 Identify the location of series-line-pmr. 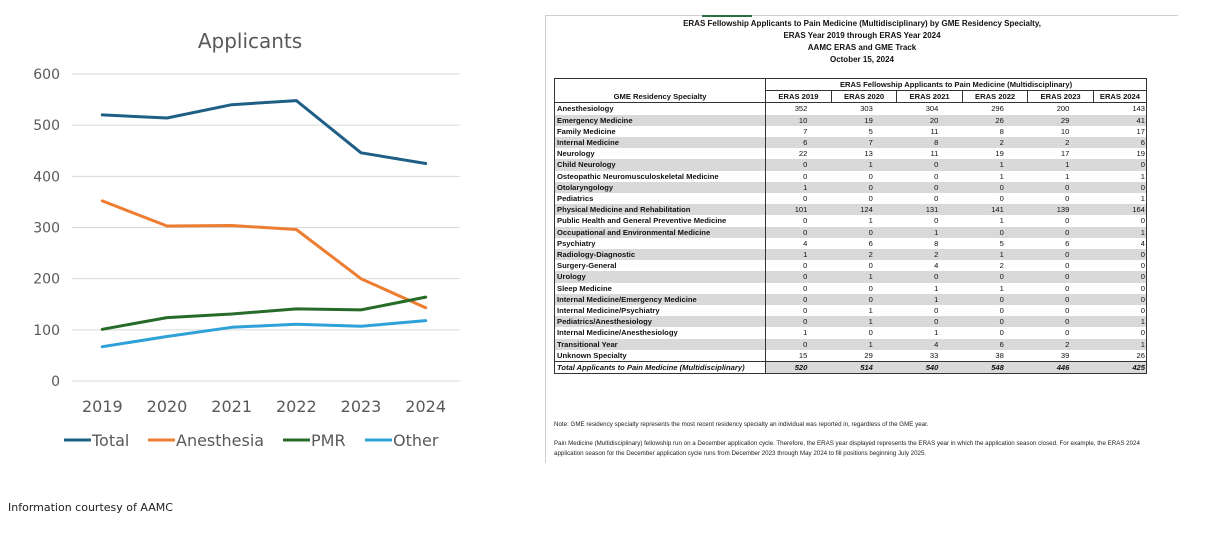
(264, 313).